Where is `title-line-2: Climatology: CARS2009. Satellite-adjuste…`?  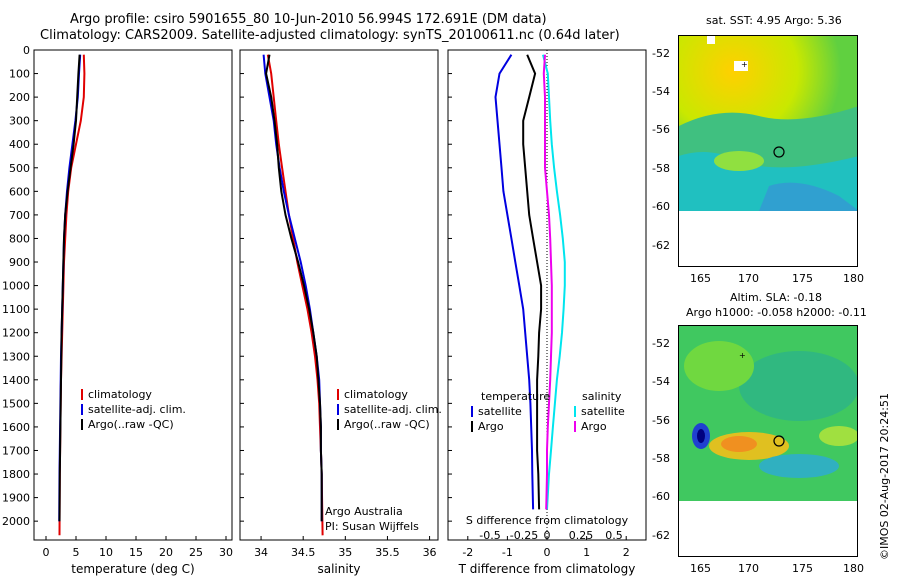
title-line-2: Climatology: CARS2009. Satellite-adjuste… is located at coordinates (330, 35).